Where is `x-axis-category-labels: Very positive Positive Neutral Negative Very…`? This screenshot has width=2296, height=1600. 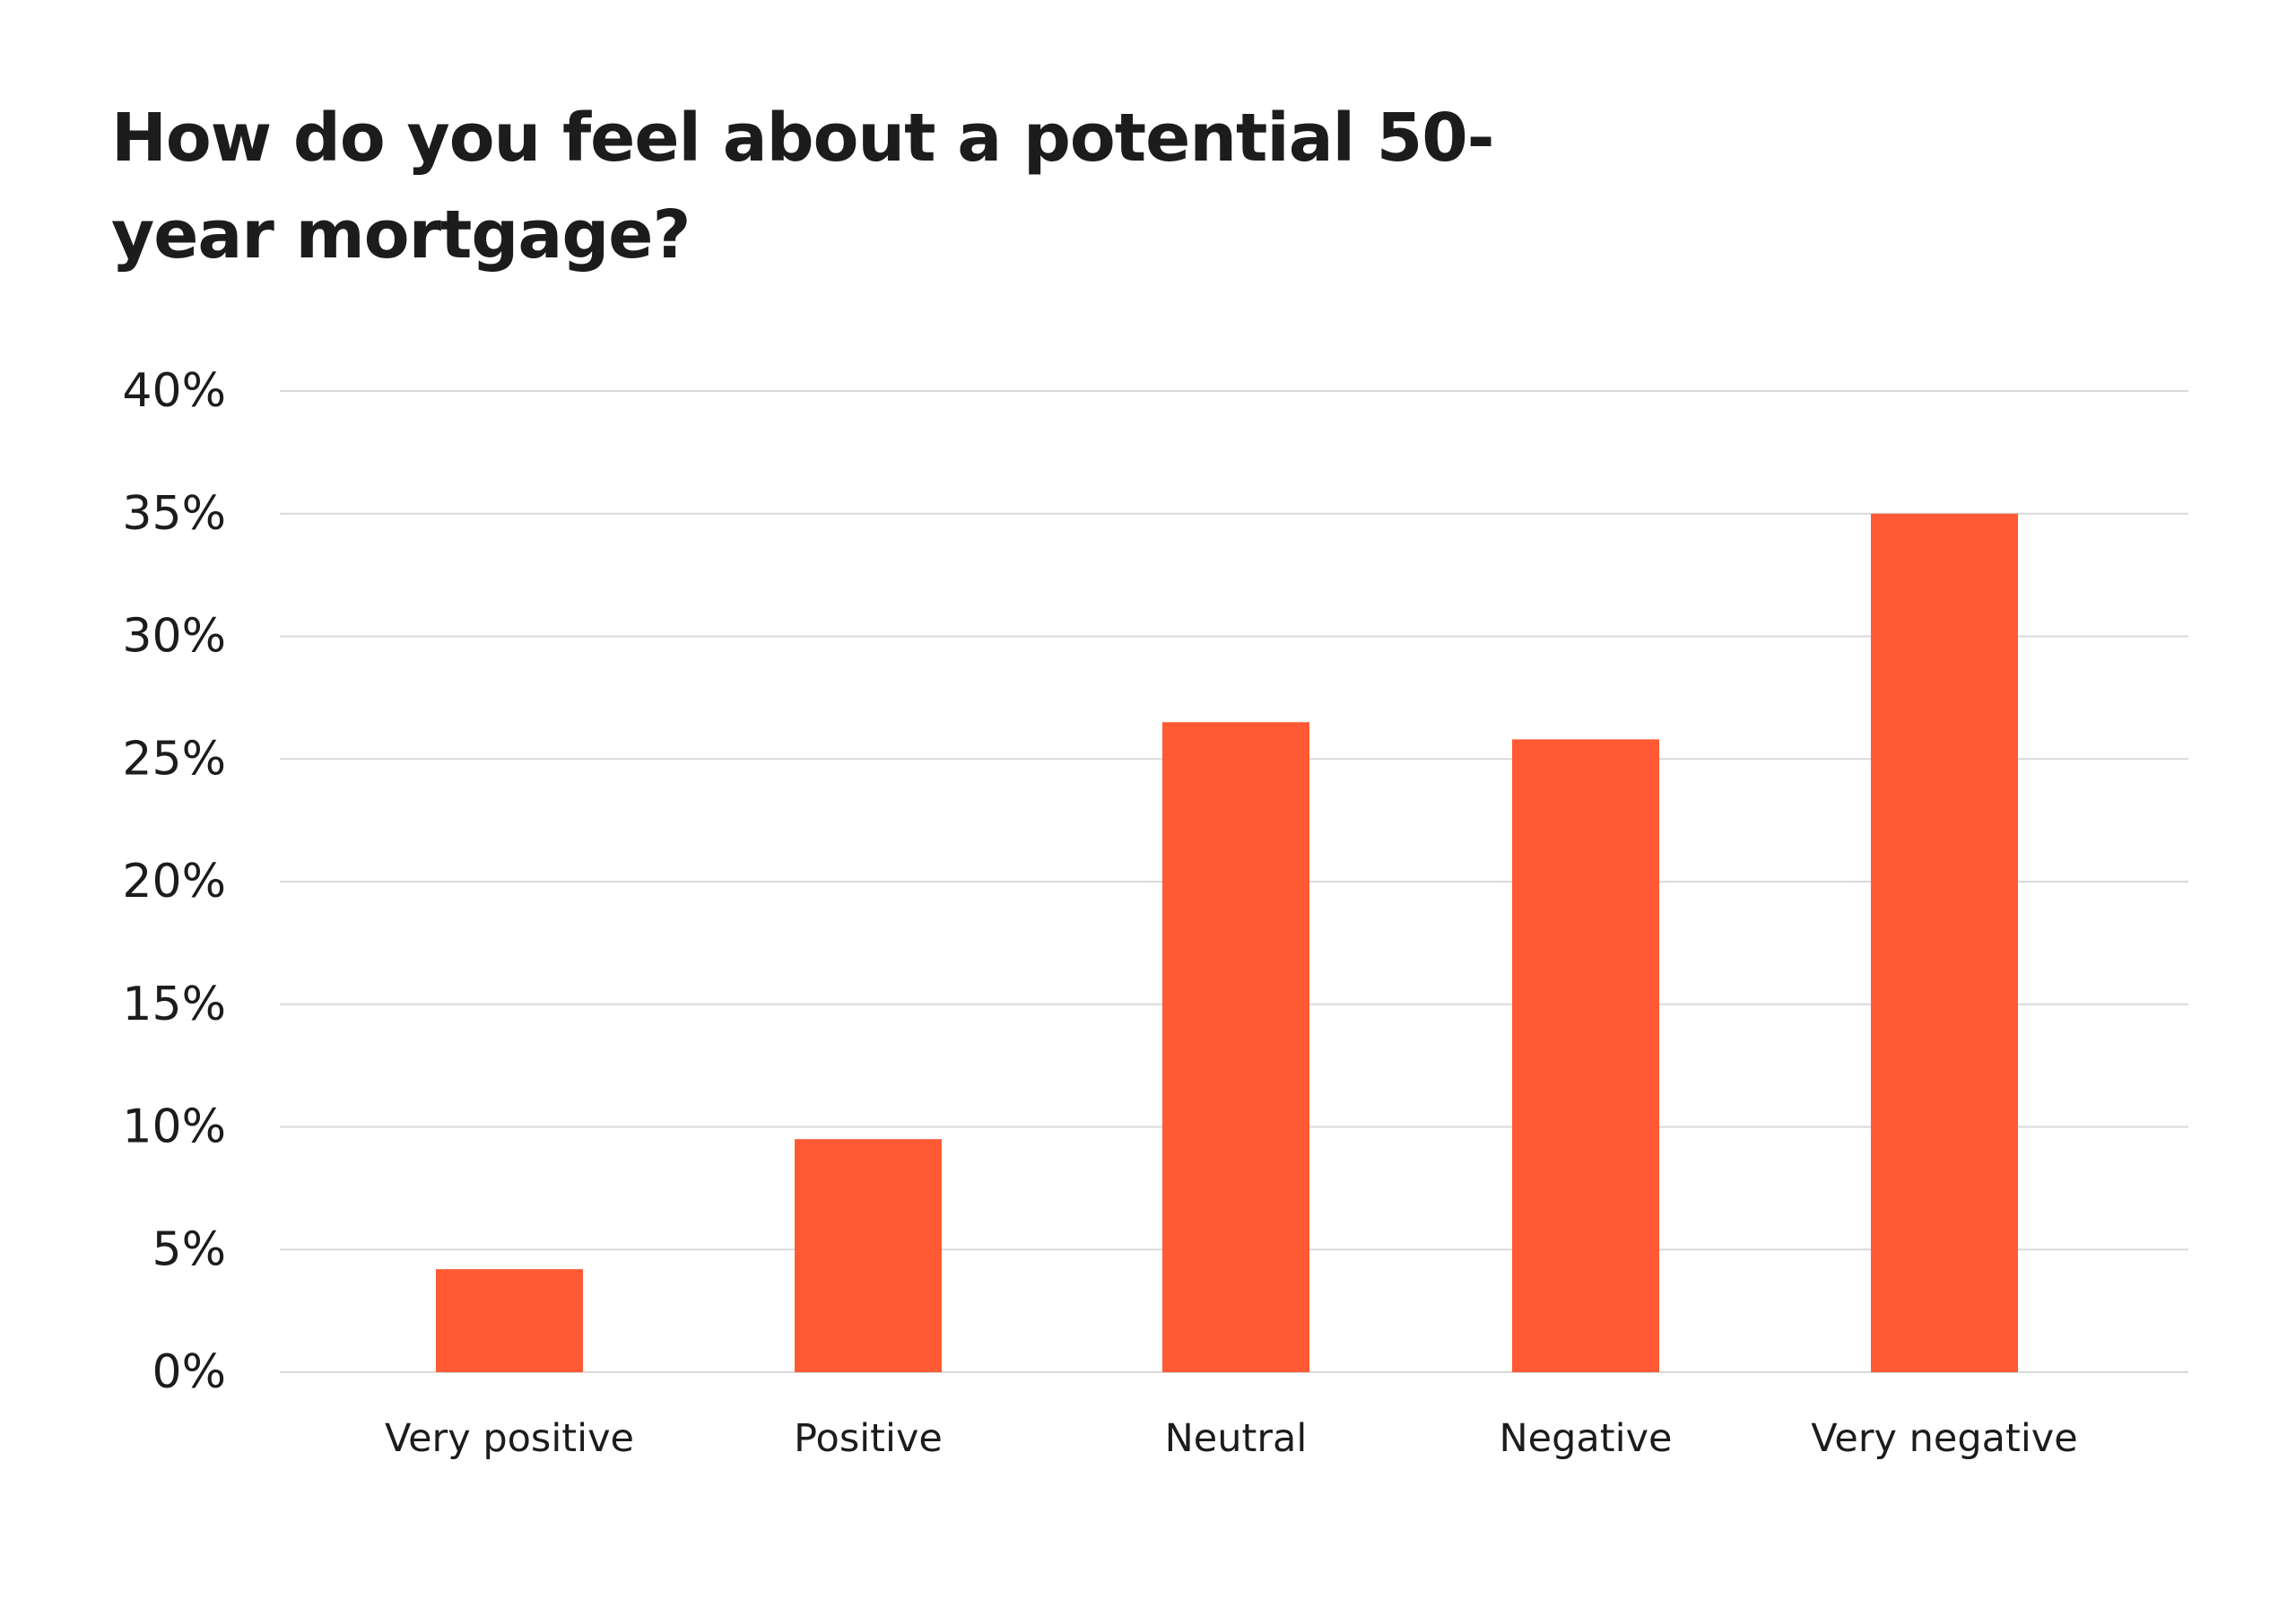
x-axis-category-labels: Very positive Positive Neutral Negative Very… is located at coordinates (1231, 1438).